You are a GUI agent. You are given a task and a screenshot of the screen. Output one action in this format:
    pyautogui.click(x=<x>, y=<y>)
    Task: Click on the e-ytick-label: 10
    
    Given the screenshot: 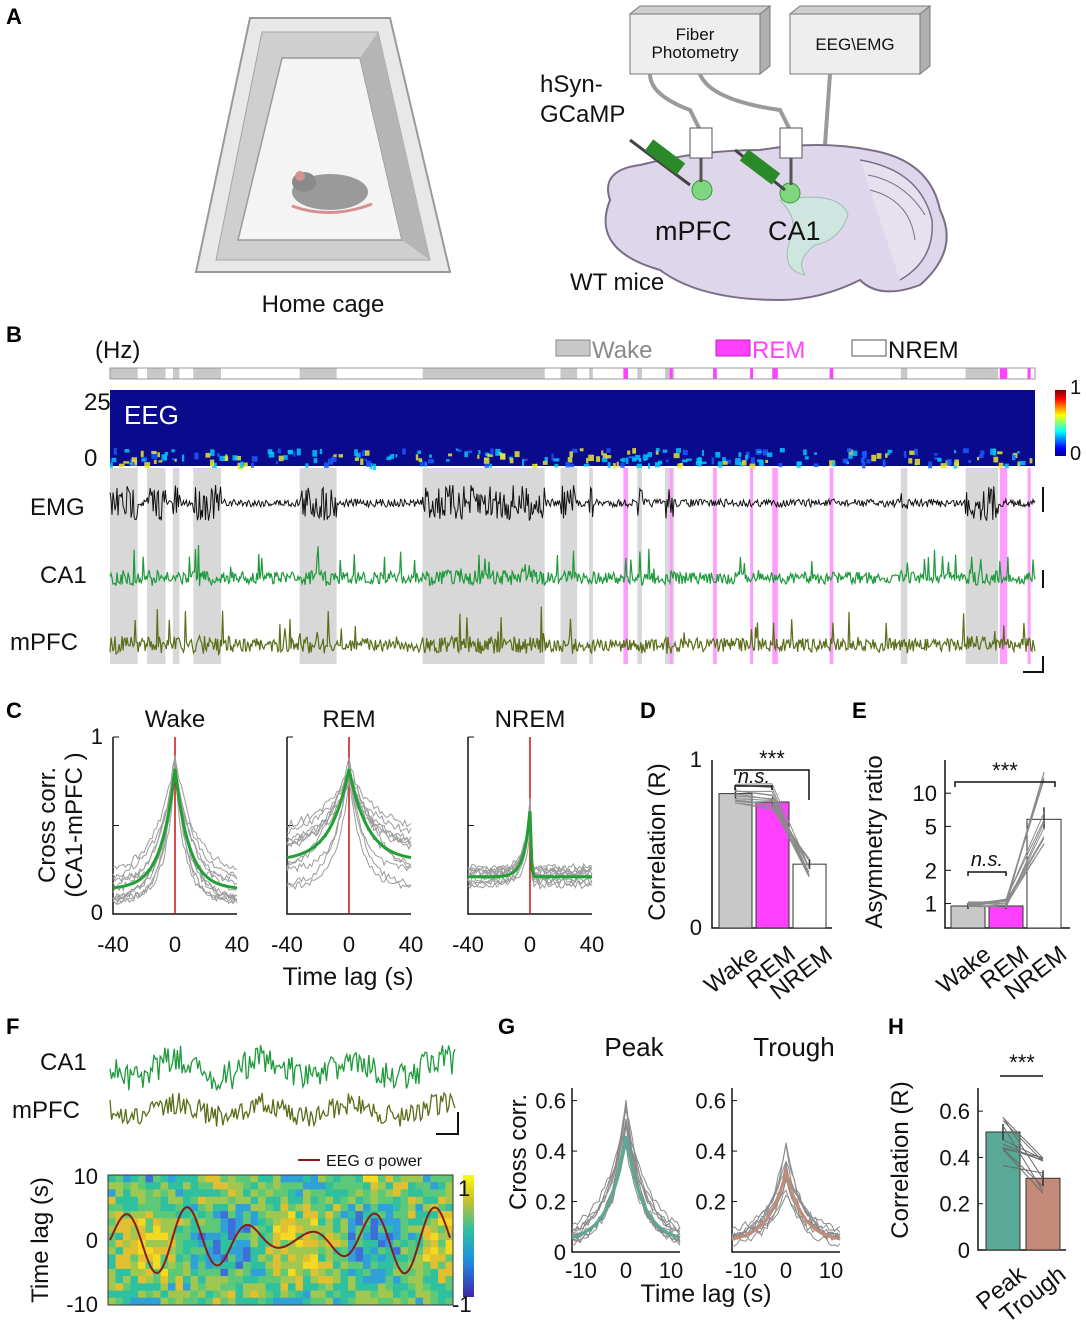 What is the action you would take?
    pyautogui.click(x=925, y=793)
    